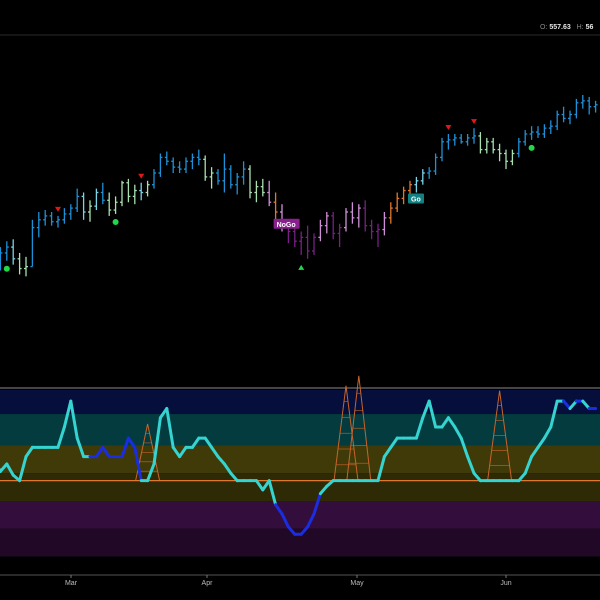 This screenshot has width=600, height=600. I want to click on ohlc-readout: O: 557.63 H: 56, so click(566, 27).